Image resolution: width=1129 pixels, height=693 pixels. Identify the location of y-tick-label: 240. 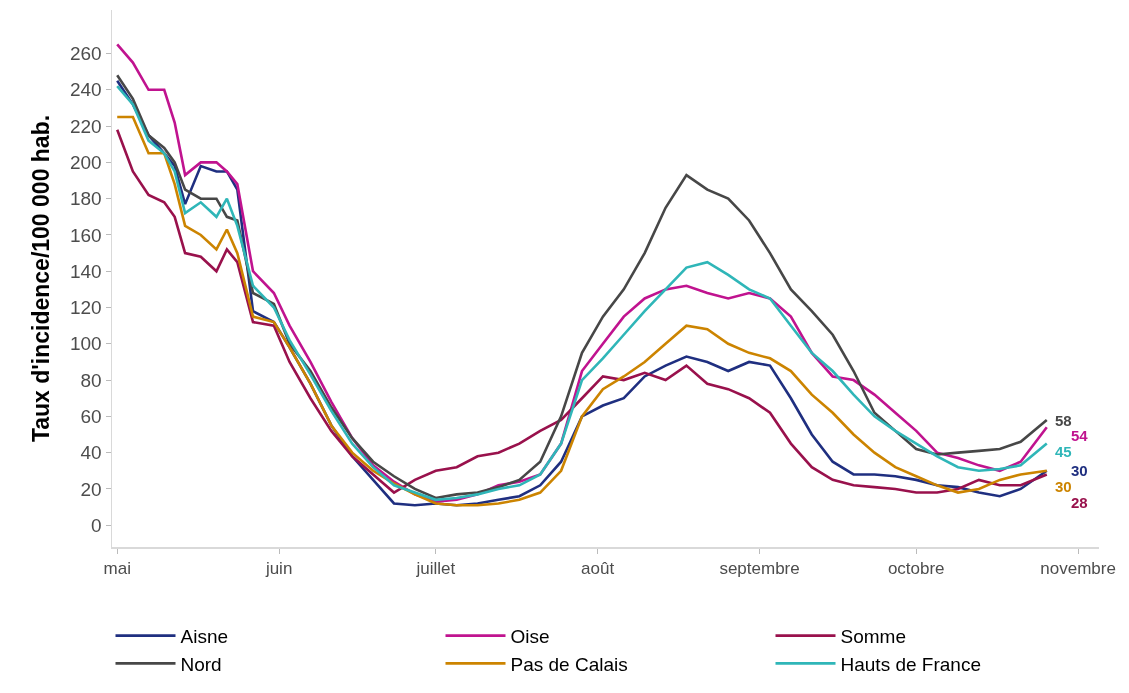
(86, 90).